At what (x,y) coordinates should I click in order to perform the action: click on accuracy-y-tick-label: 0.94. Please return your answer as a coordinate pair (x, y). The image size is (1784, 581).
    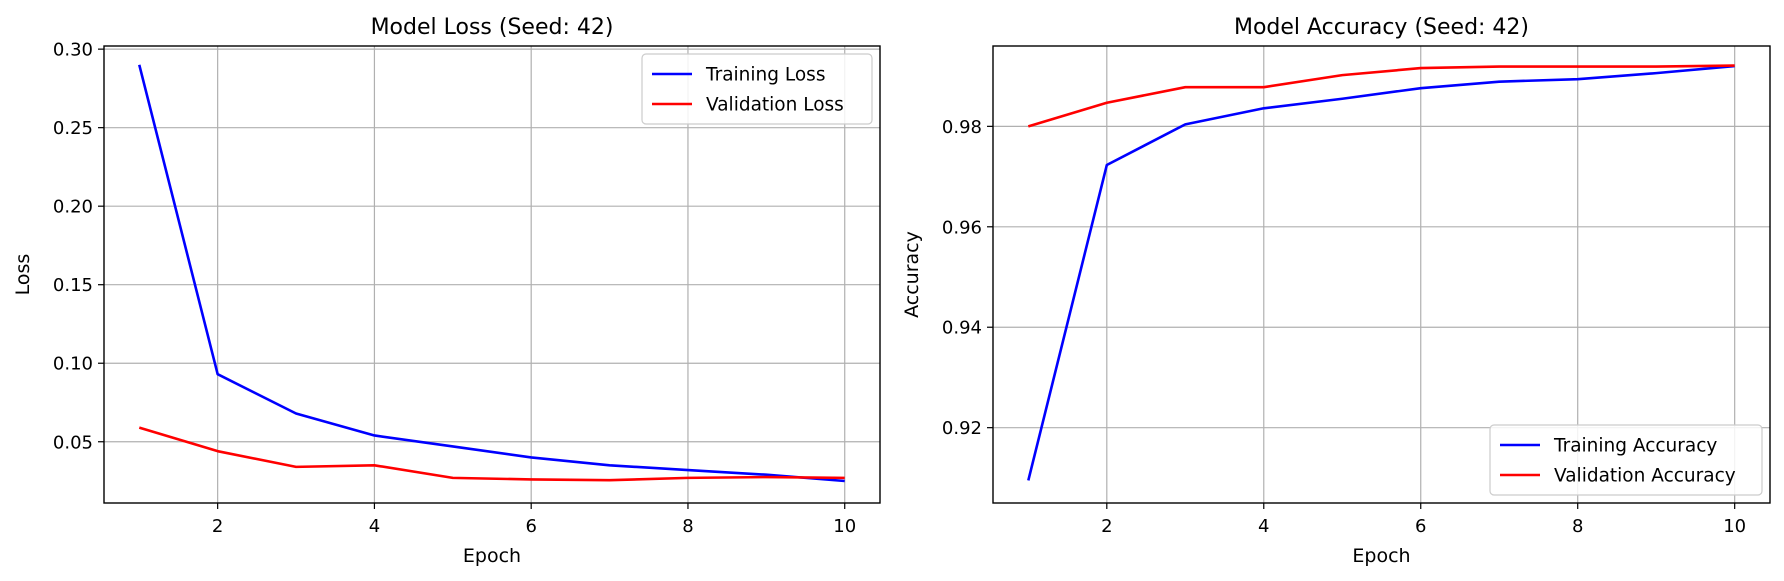
    Looking at the image, I should click on (962, 328).